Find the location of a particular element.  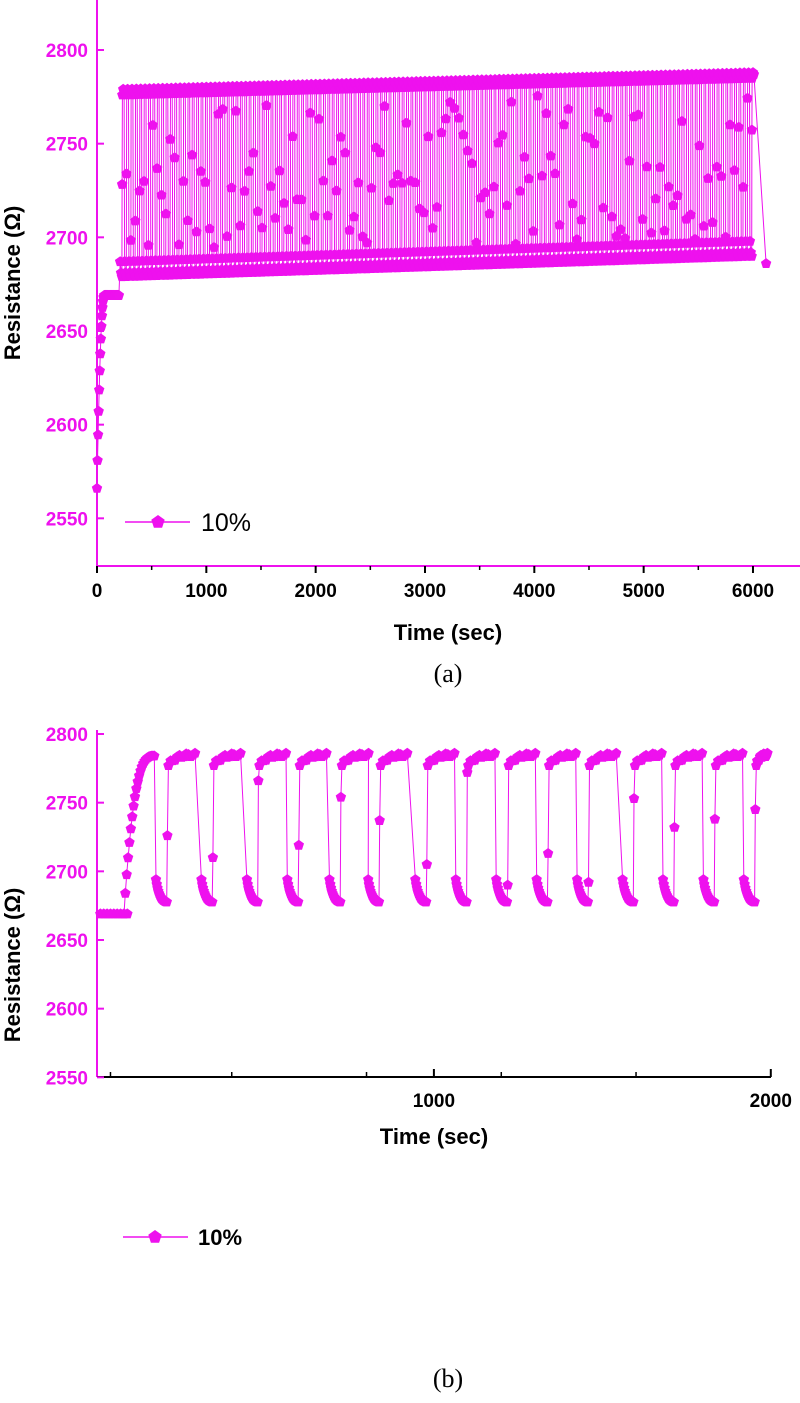

chart-b-y-tick-label: 2650 is located at coordinates (67, 941).